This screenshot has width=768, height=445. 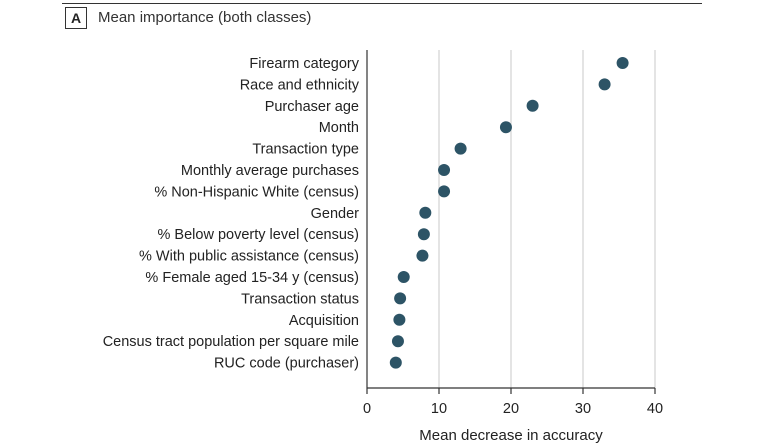 What do you see at coordinates (300, 299) in the screenshot?
I see `category-label: Transaction status` at bounding box center [300, 299].